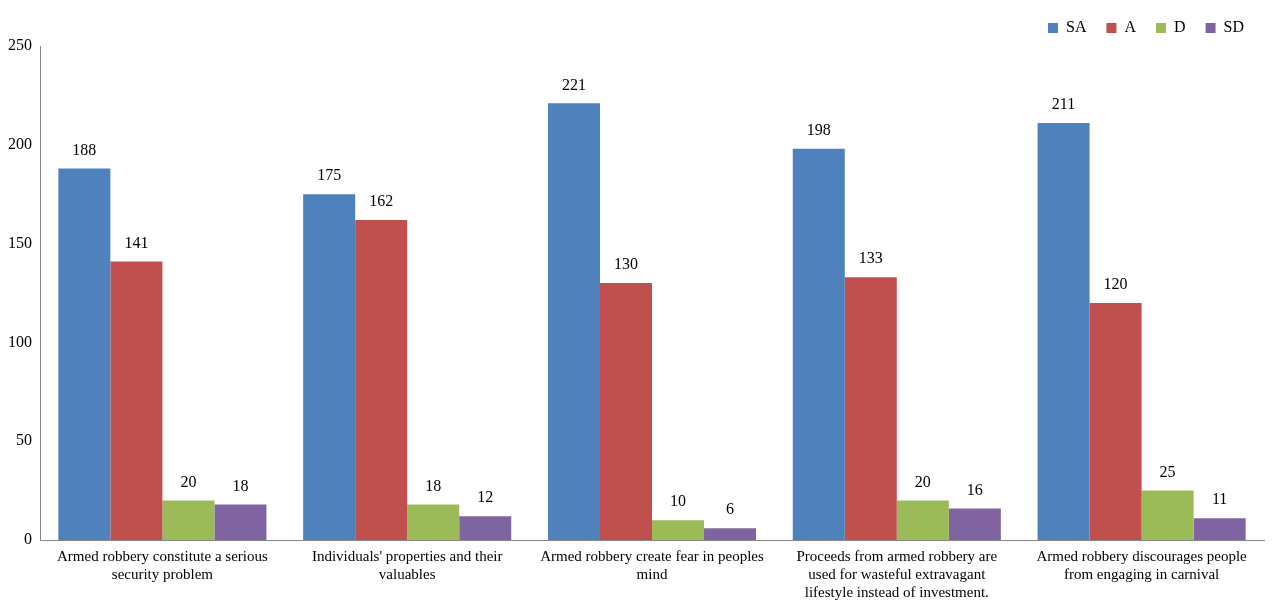  Describe the element at coordinates (974, 489) in the screenshot. I see `data-label: 16` at that location.